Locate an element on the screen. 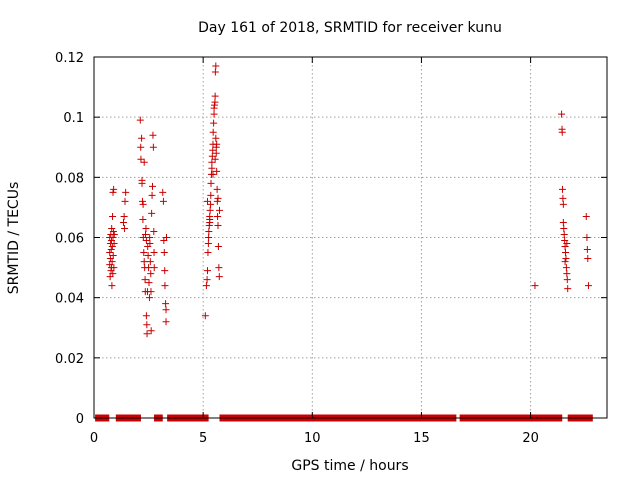 Image resolution: width=640 pixels, height=480 pixels. x-tick-label: 5 is located at coordinates (203, 438).